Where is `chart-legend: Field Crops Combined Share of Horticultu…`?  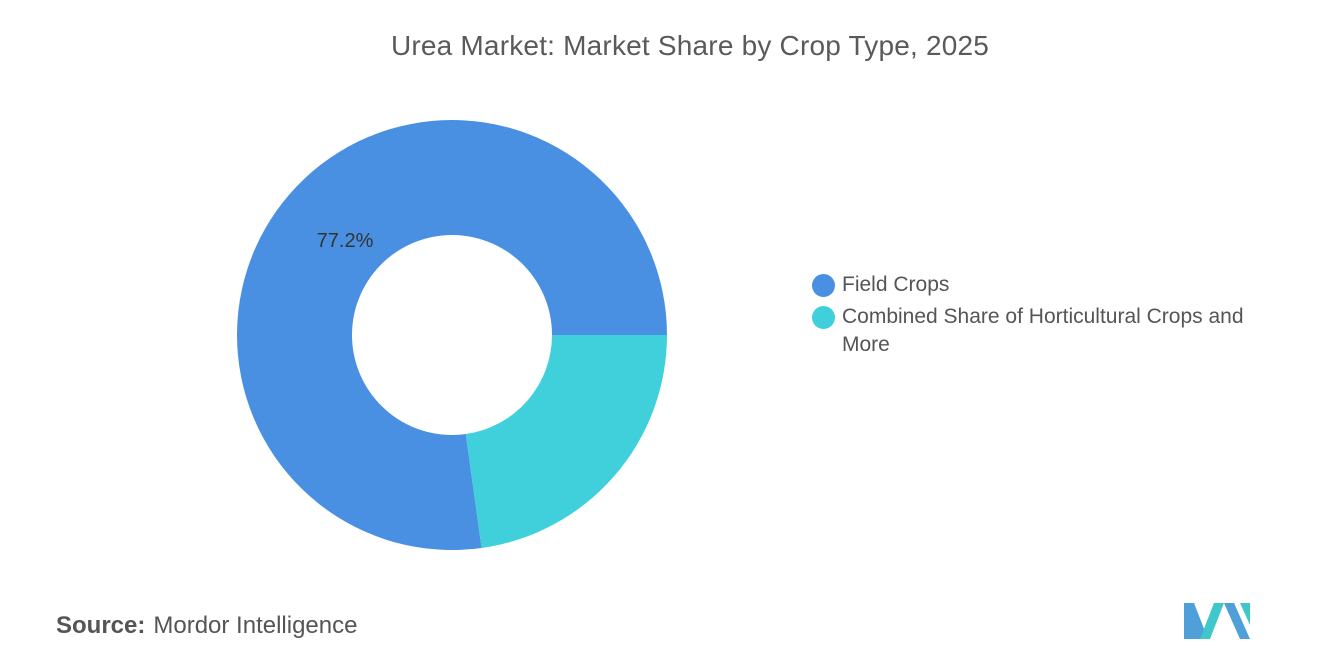 chart-legend: Field Crops Combined Share of Horticultu… is located at coordinates (1052, 317).